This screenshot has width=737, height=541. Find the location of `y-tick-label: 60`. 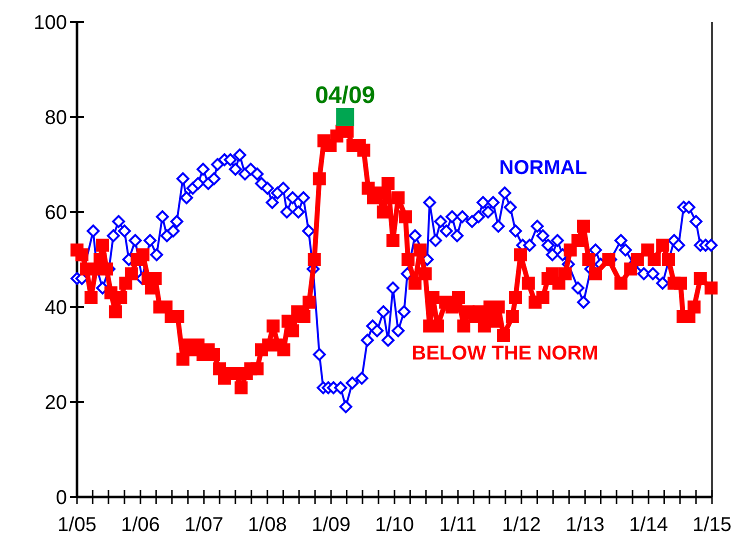

y-tick-label: 60 is located at coordinates (55, 213).